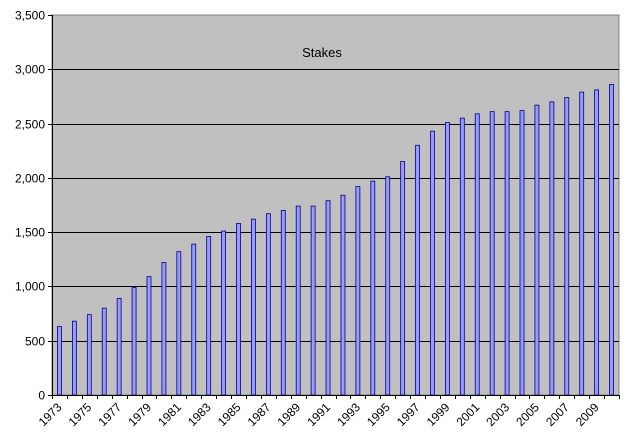  What do you see at coordinates (35, 342) in the screenshot?
I see `y-tick-label: 500` at bounding box center [35, 342].